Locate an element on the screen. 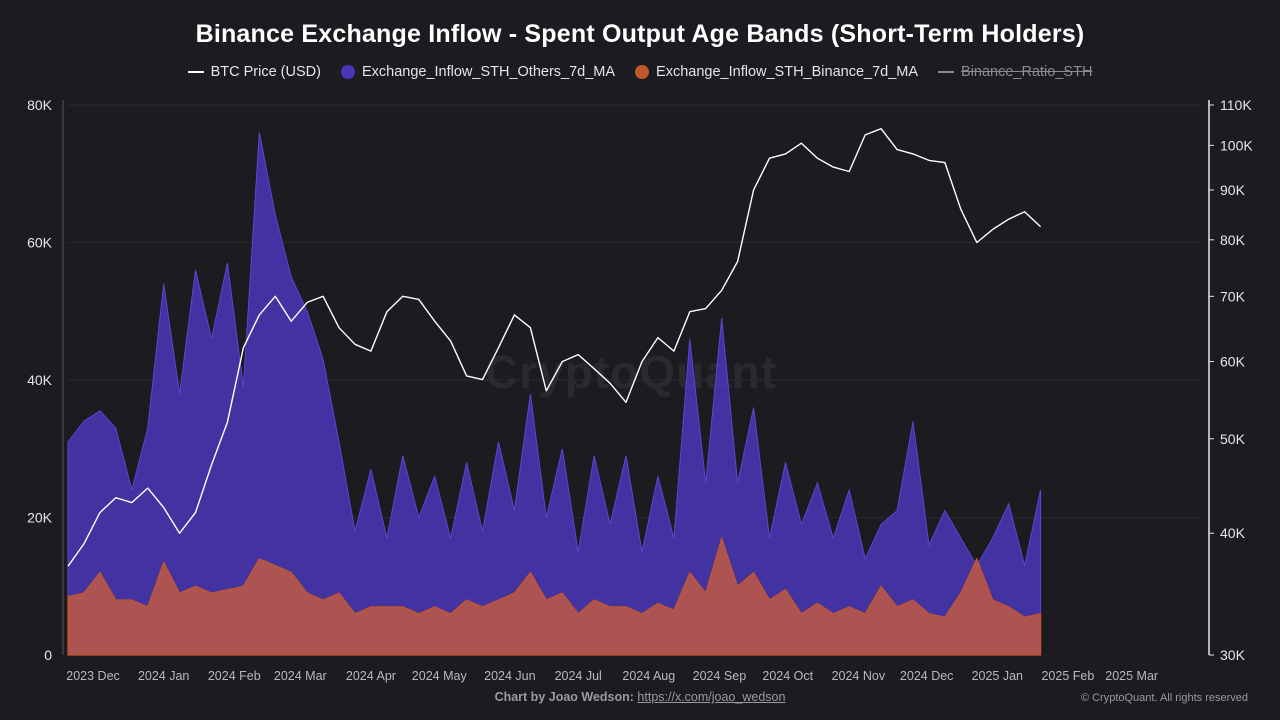 The width and height of the screenshot is (1280, 720). y-left-tick-label: 20K is located at coordinates (40, 518).